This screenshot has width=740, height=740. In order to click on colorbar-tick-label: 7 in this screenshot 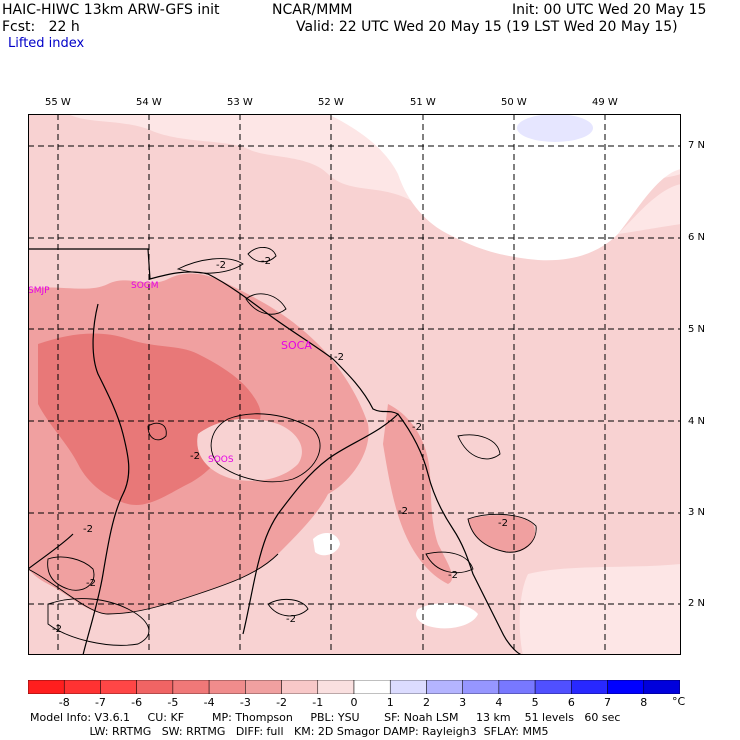, I will do `click(608, 702)`.